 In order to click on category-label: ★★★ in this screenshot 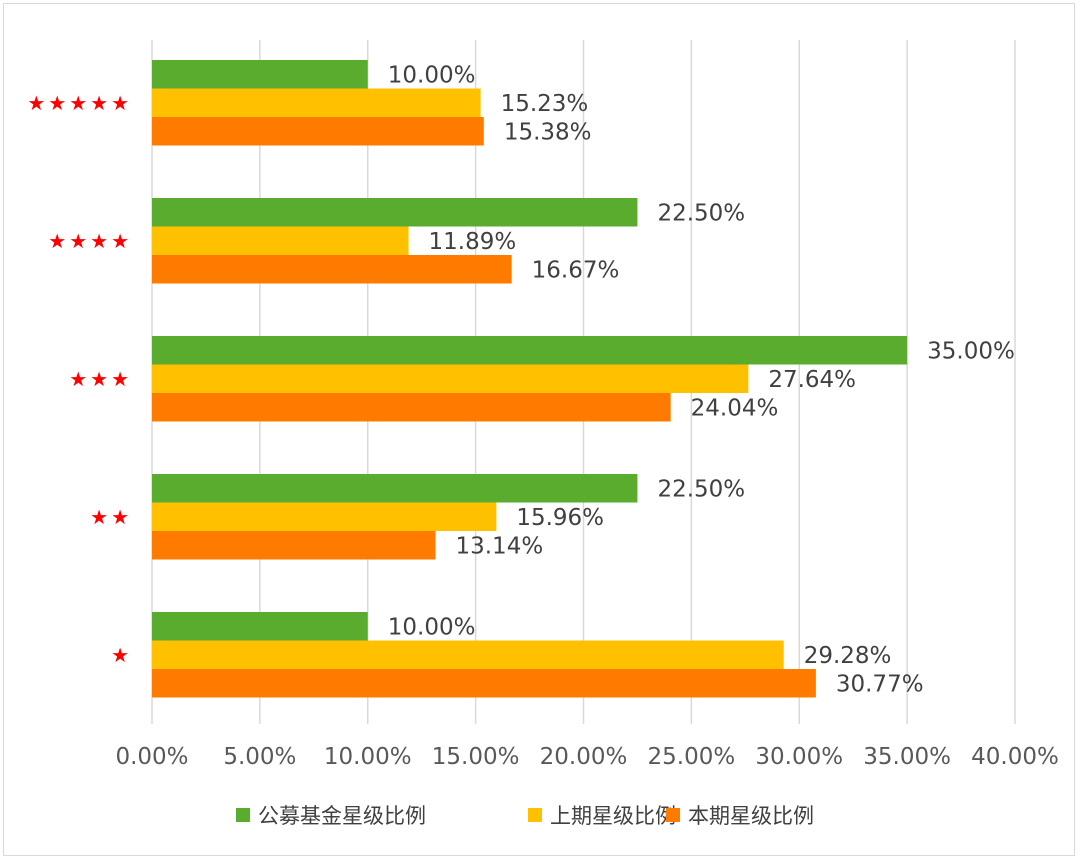, I will do `click(100, 379)`.